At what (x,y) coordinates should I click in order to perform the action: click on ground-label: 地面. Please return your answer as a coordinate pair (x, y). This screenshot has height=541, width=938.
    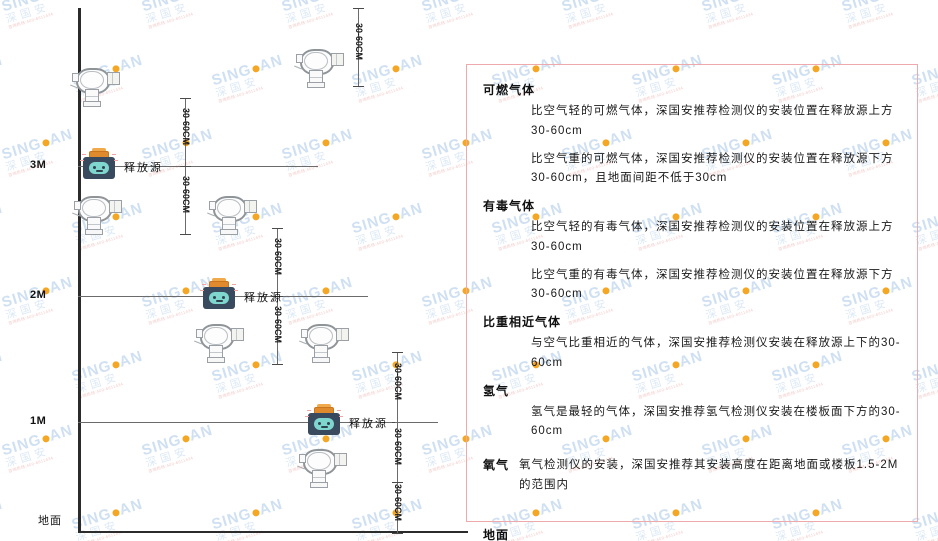
    Looking at the image, I should click on (50, 521).